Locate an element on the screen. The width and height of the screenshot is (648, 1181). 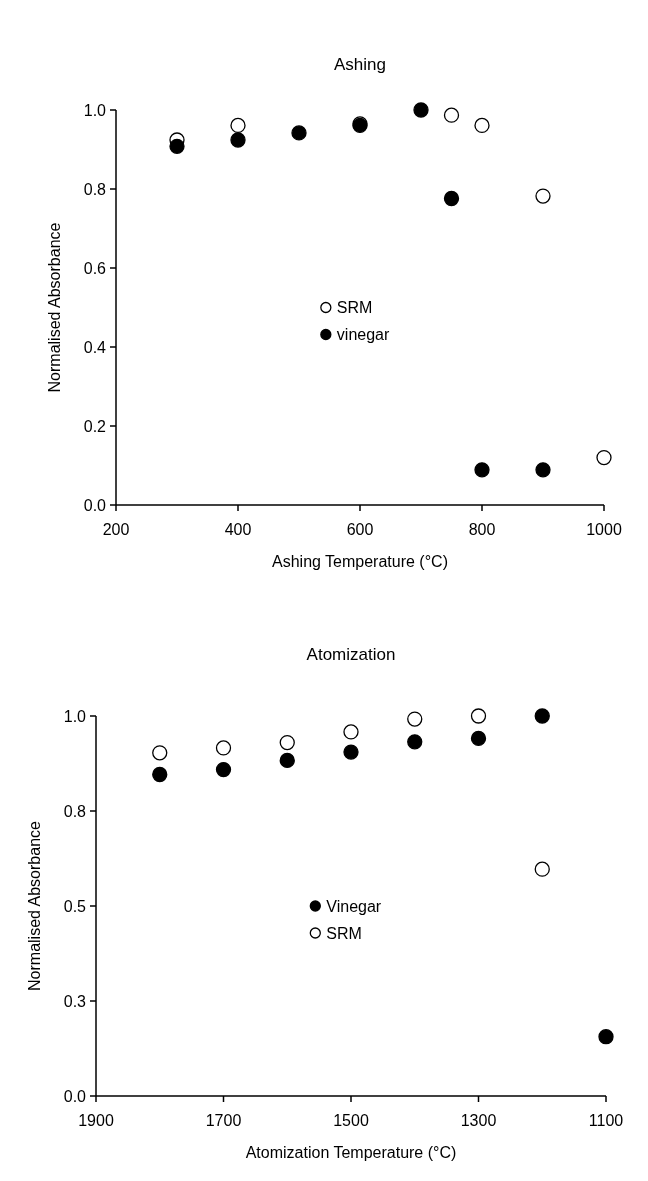
x-tick-label: 800 is located at coordinates (482, 529).